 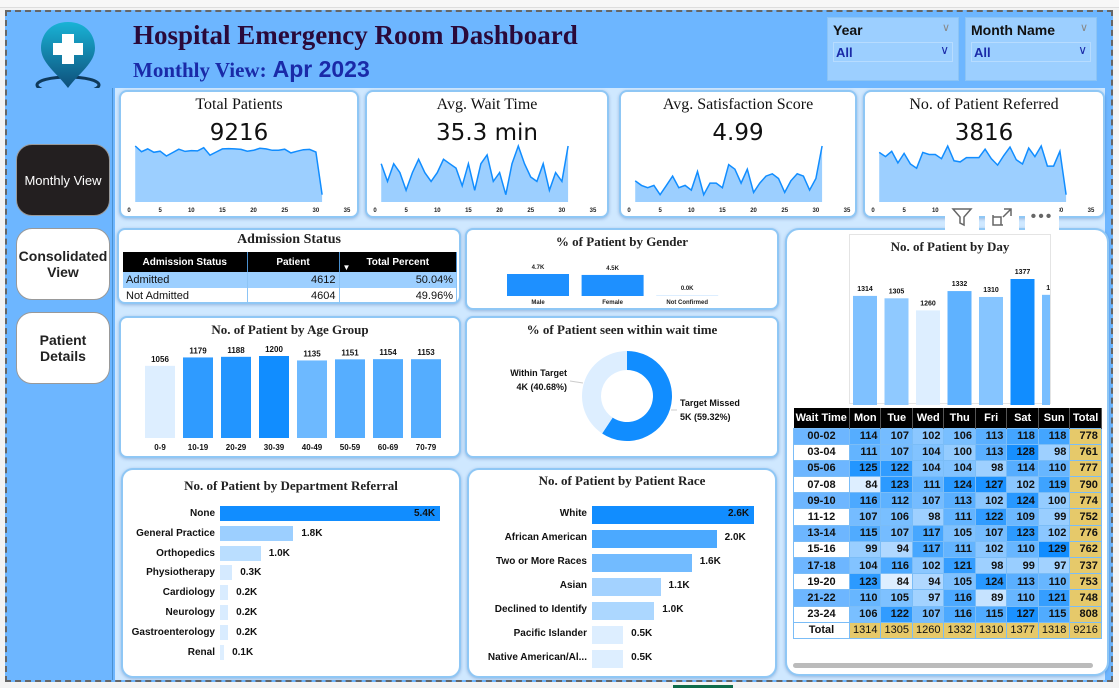 What do you see at coordinates (1042, 217) in the screenshot?
I see `more-options-icon: •••` at bounding box center [1042, 217].